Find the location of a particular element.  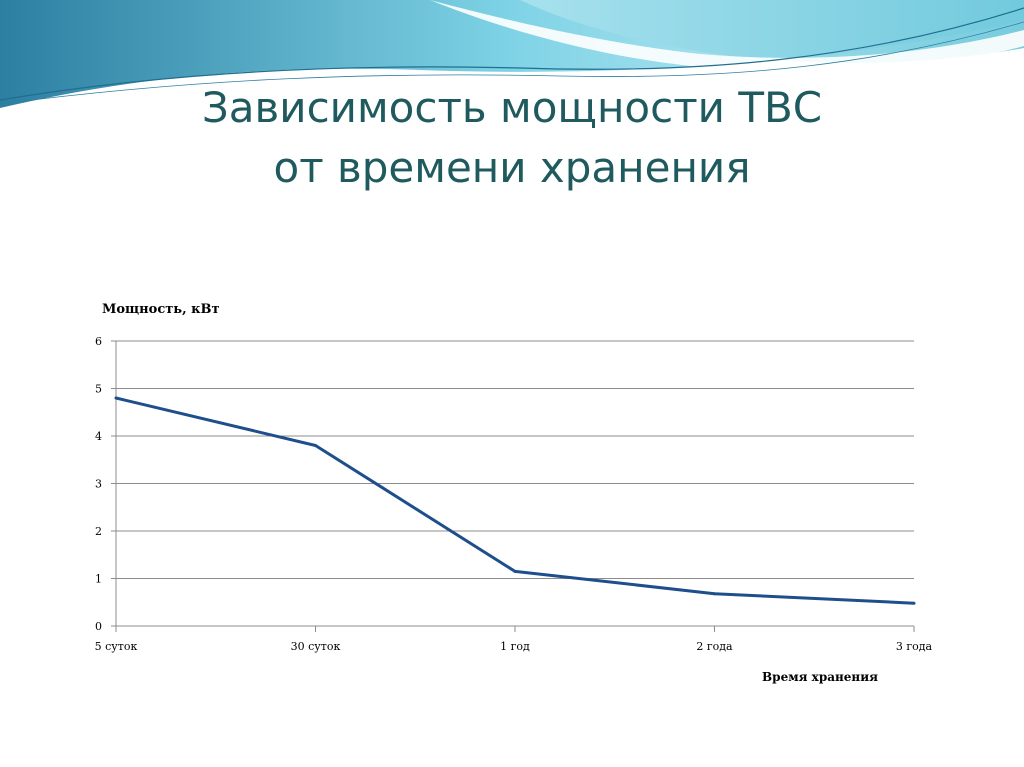

x-tick-label: 30 суток is located at coordinates (316, 646).